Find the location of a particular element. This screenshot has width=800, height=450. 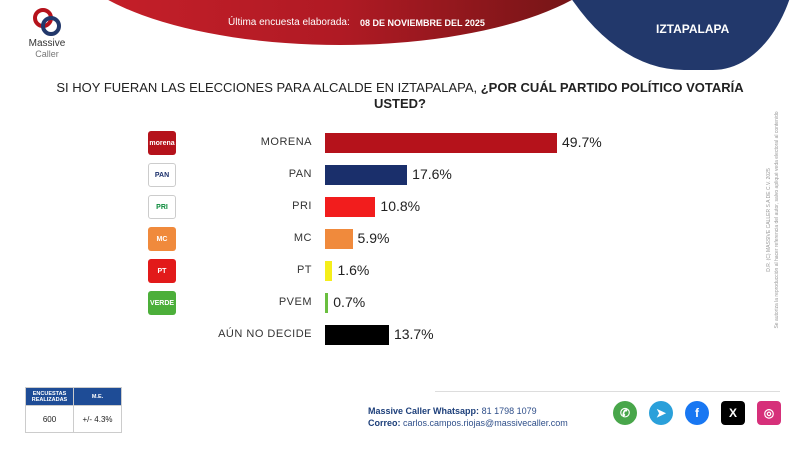

chart-row: PRI PRI 10.8% is located at coordinates (370, 207).